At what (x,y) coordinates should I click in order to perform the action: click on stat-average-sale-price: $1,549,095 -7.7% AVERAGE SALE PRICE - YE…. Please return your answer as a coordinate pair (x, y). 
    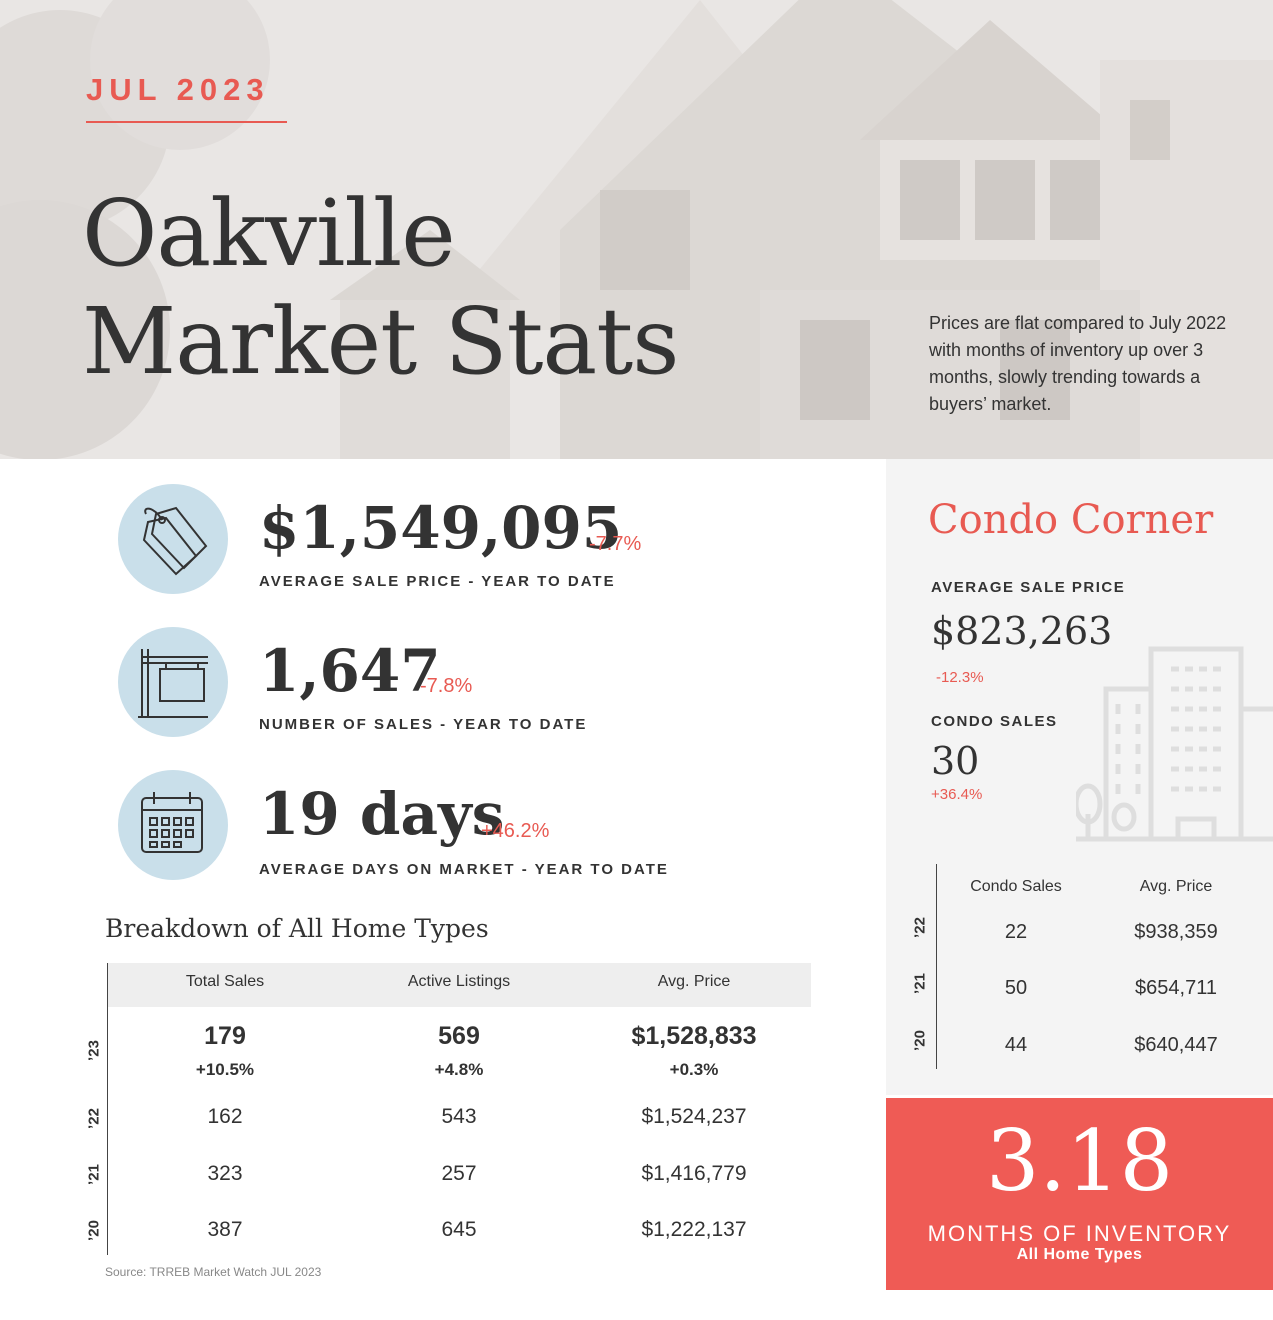
    Looking at the image, I should click on (468, 539).